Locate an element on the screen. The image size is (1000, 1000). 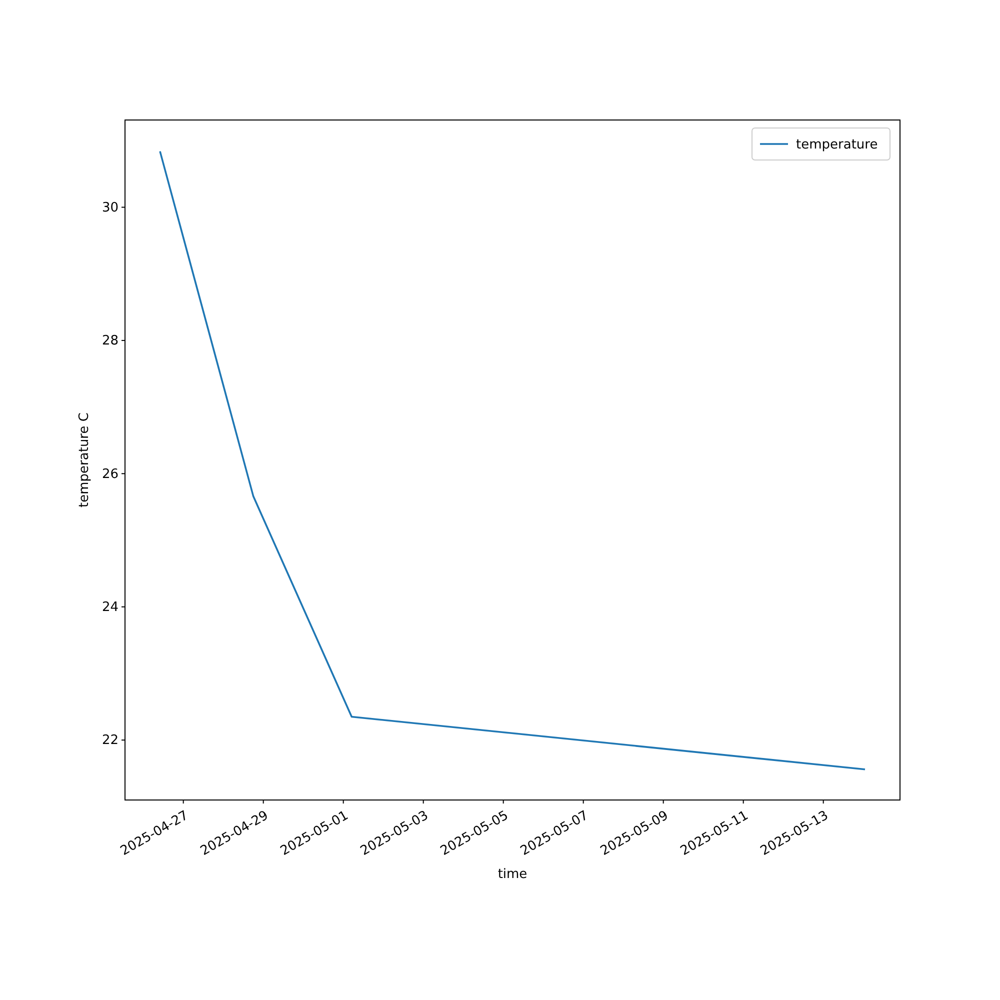
y-tick-label: 22 is located at coordinates (110, 740).